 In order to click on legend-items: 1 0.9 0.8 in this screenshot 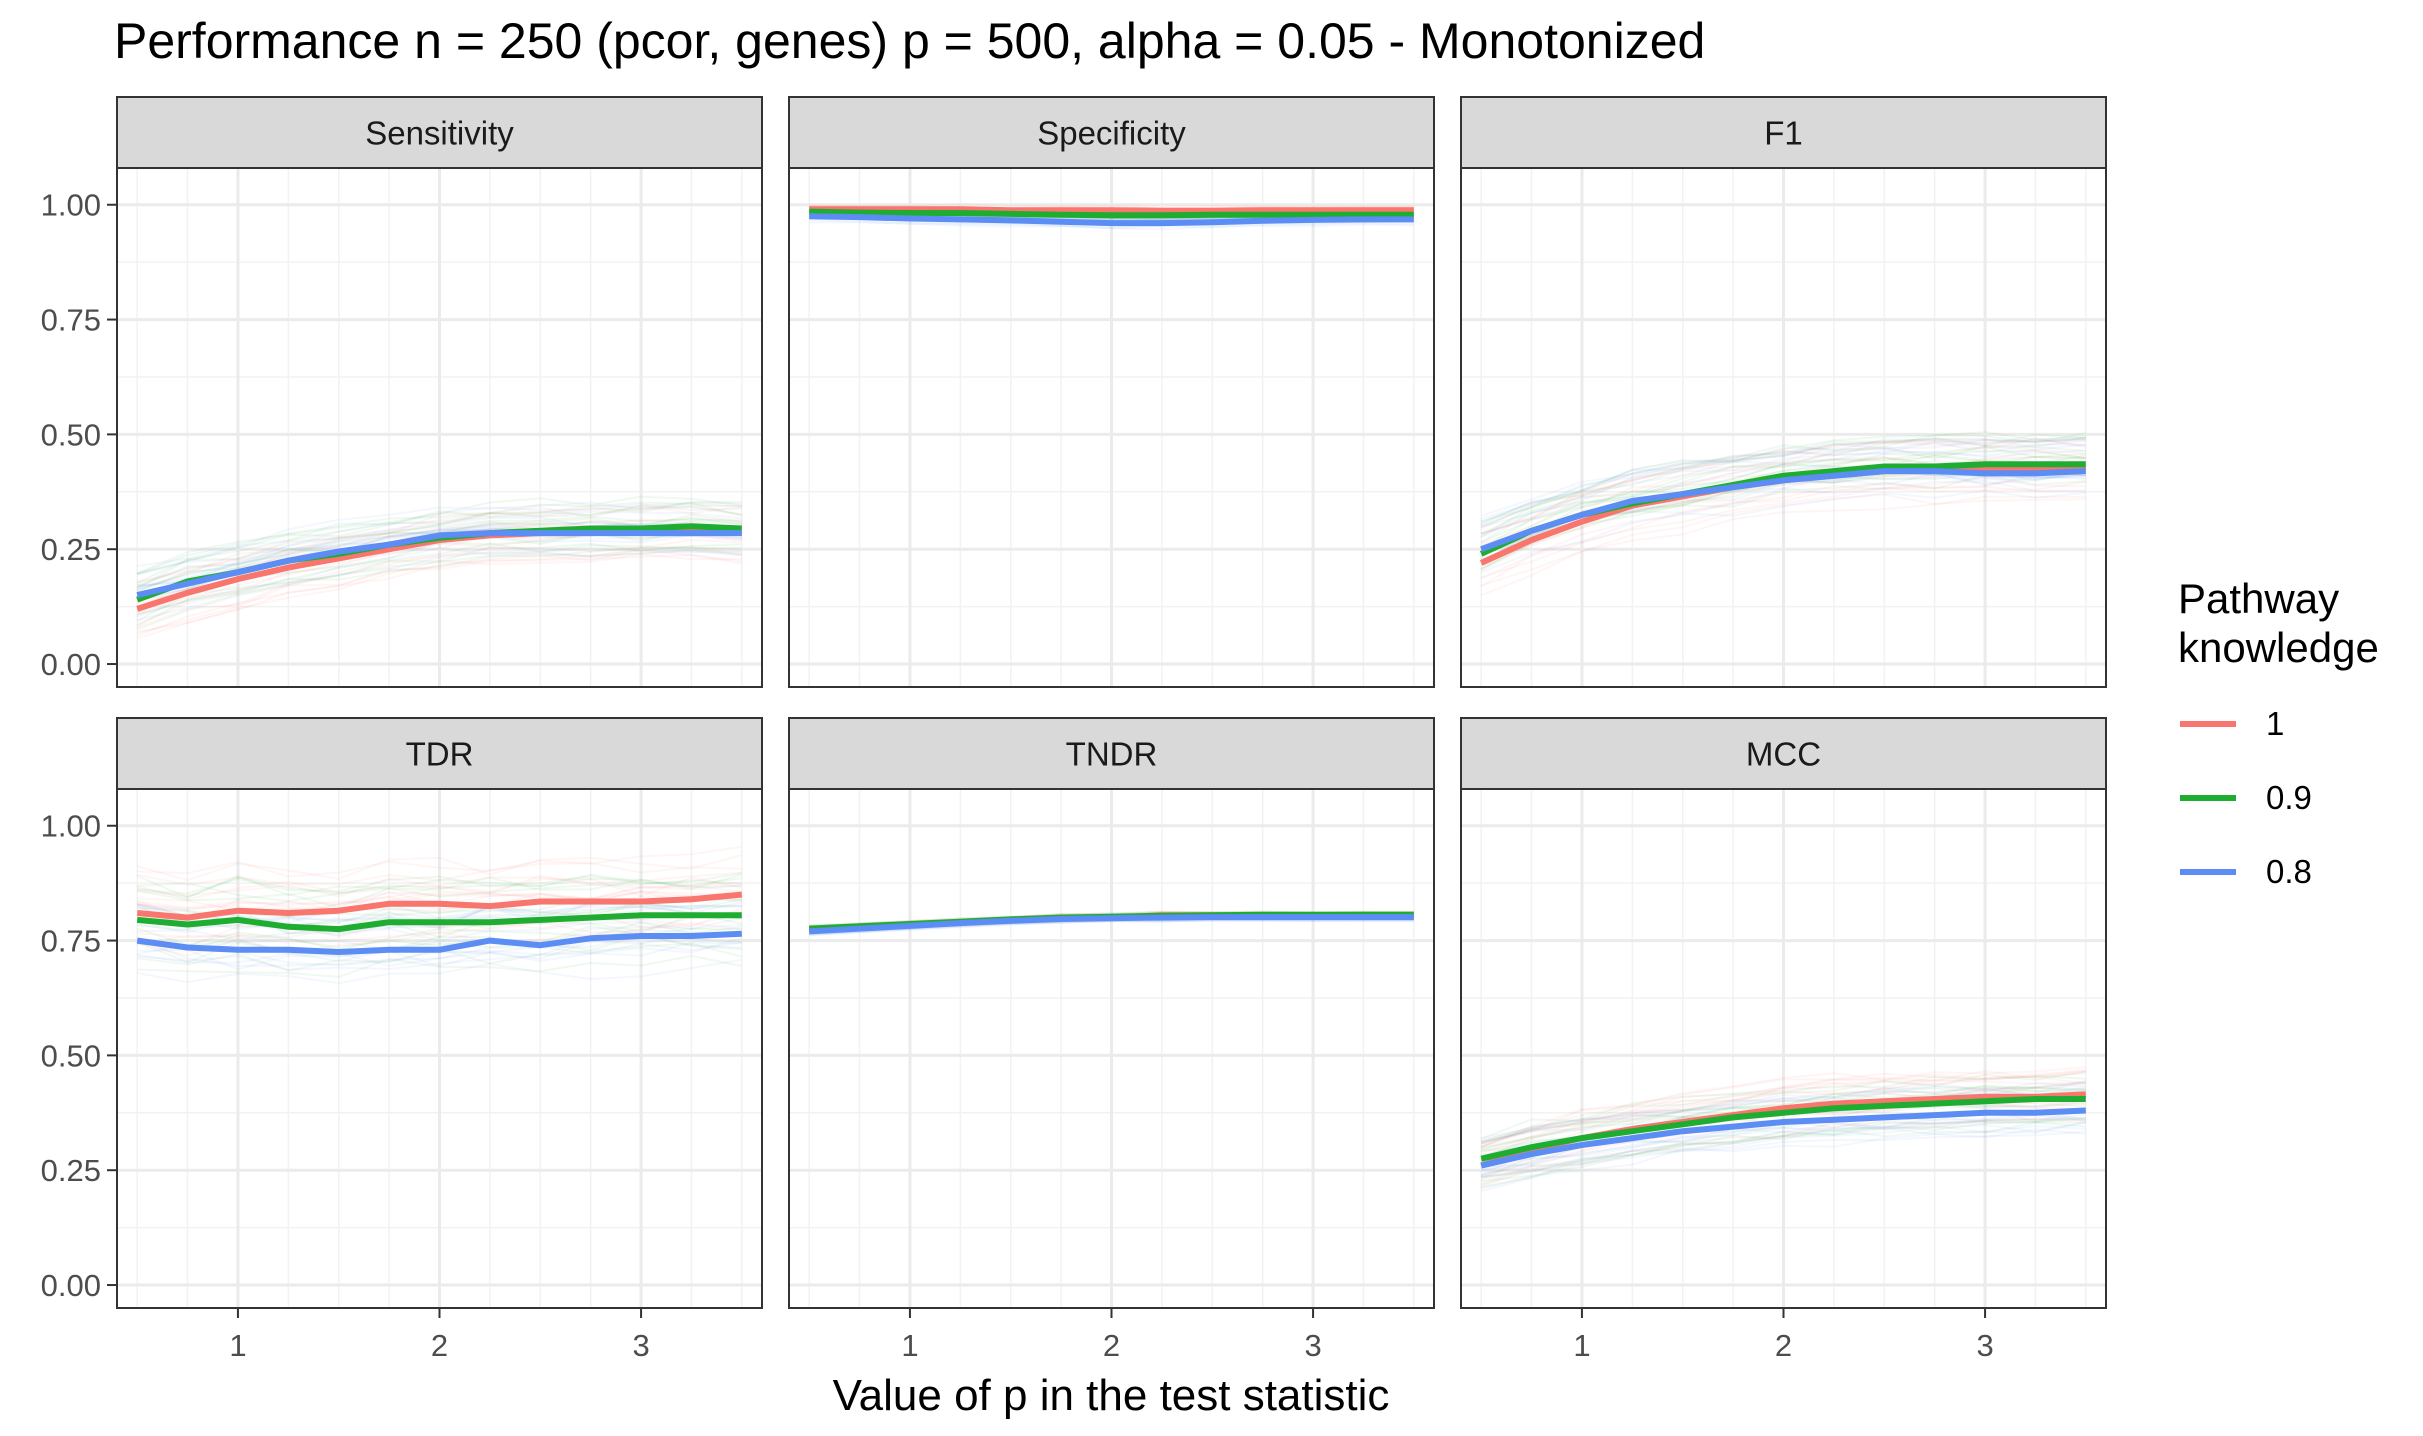, I will do `click(2246, 797)`.